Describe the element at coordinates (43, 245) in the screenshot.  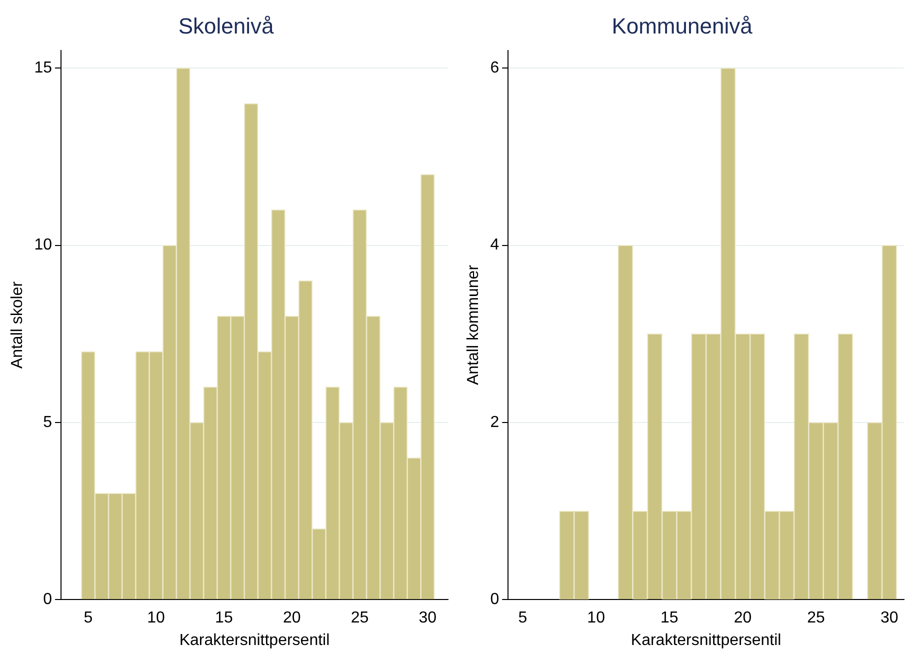
I see `y-tick-label: 10` at that location.